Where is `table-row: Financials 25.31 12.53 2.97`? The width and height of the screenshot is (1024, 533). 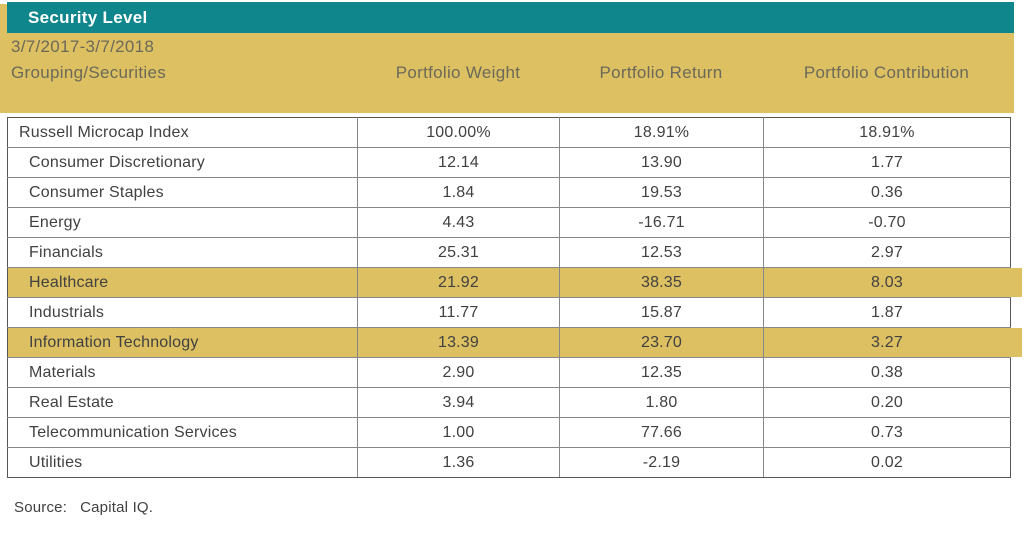 table-row: Financials 25.31 12.53 2.97 is located at coordinates (509, 252).